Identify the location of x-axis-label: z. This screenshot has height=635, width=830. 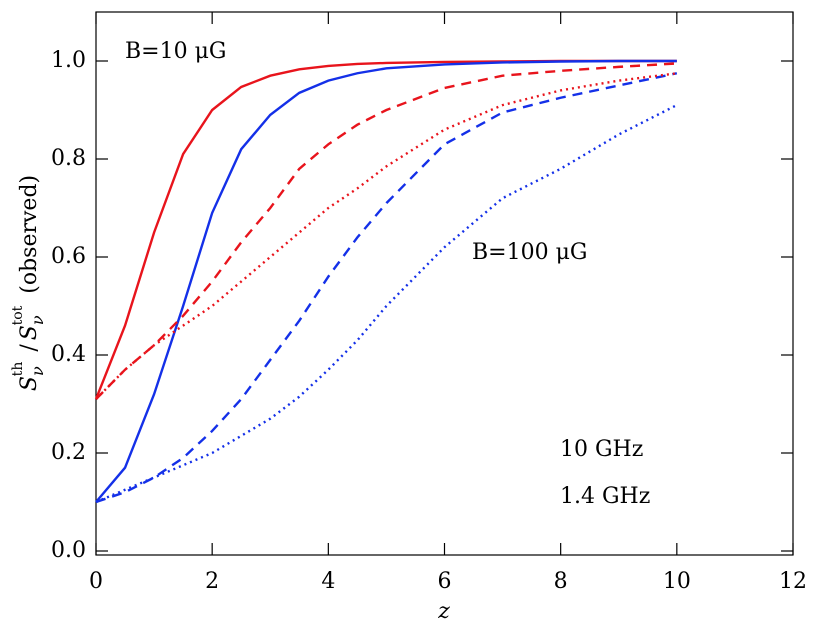
(443, 611).